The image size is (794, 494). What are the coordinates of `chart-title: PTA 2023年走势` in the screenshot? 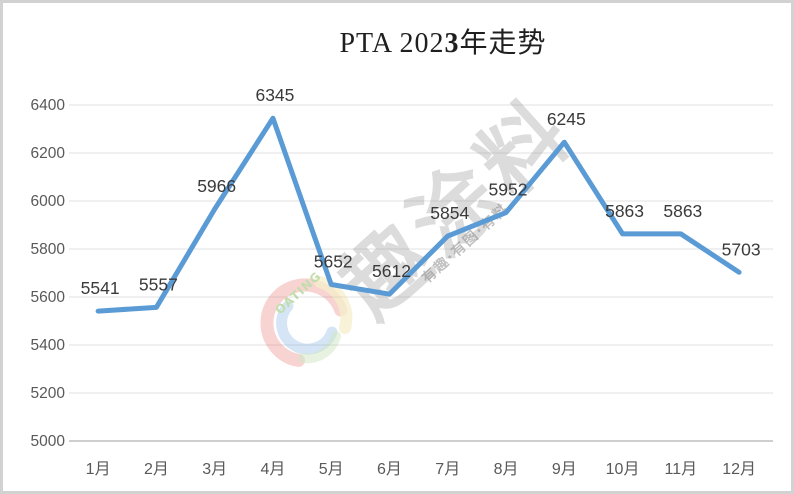 It's located at (442, 41).